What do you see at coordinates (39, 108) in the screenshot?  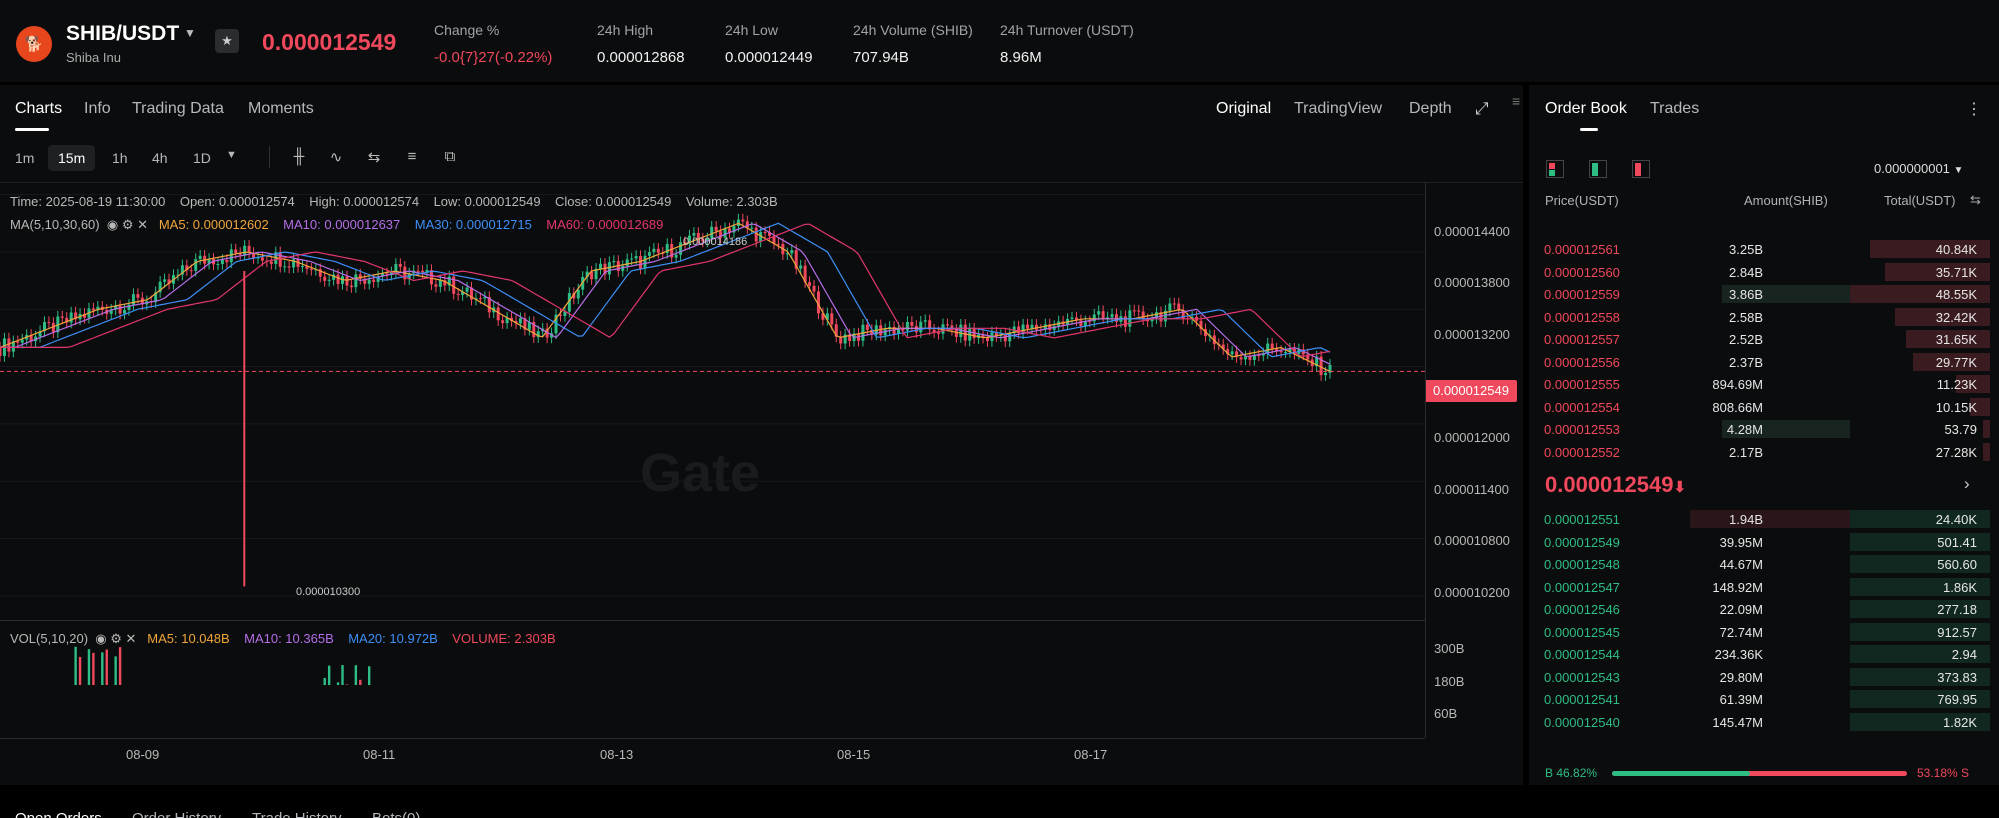 I see `tab-charts: Charts` at bounding box center [39, 108].